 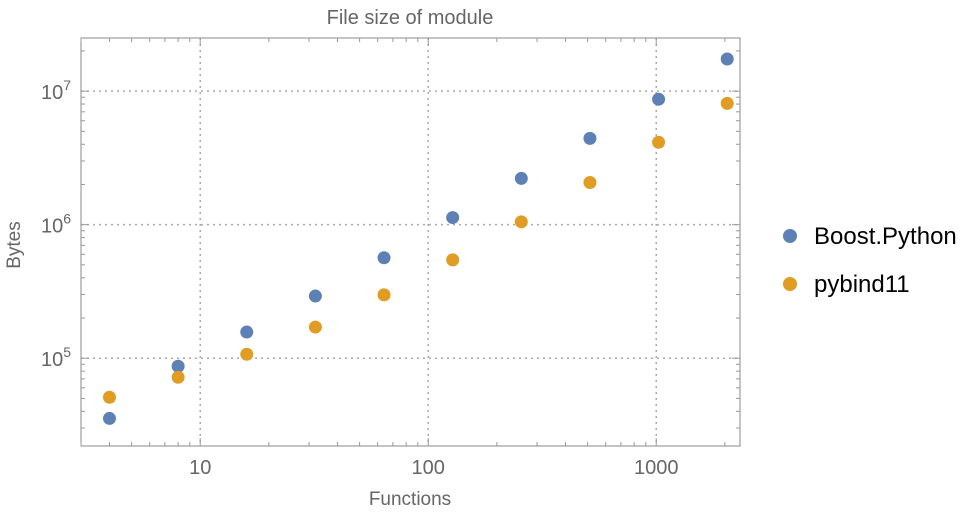 What do you see at coordinates (790, 284) in the screenshot?
I see `legend-marker-pybind11` at bounding box center [790, 284].